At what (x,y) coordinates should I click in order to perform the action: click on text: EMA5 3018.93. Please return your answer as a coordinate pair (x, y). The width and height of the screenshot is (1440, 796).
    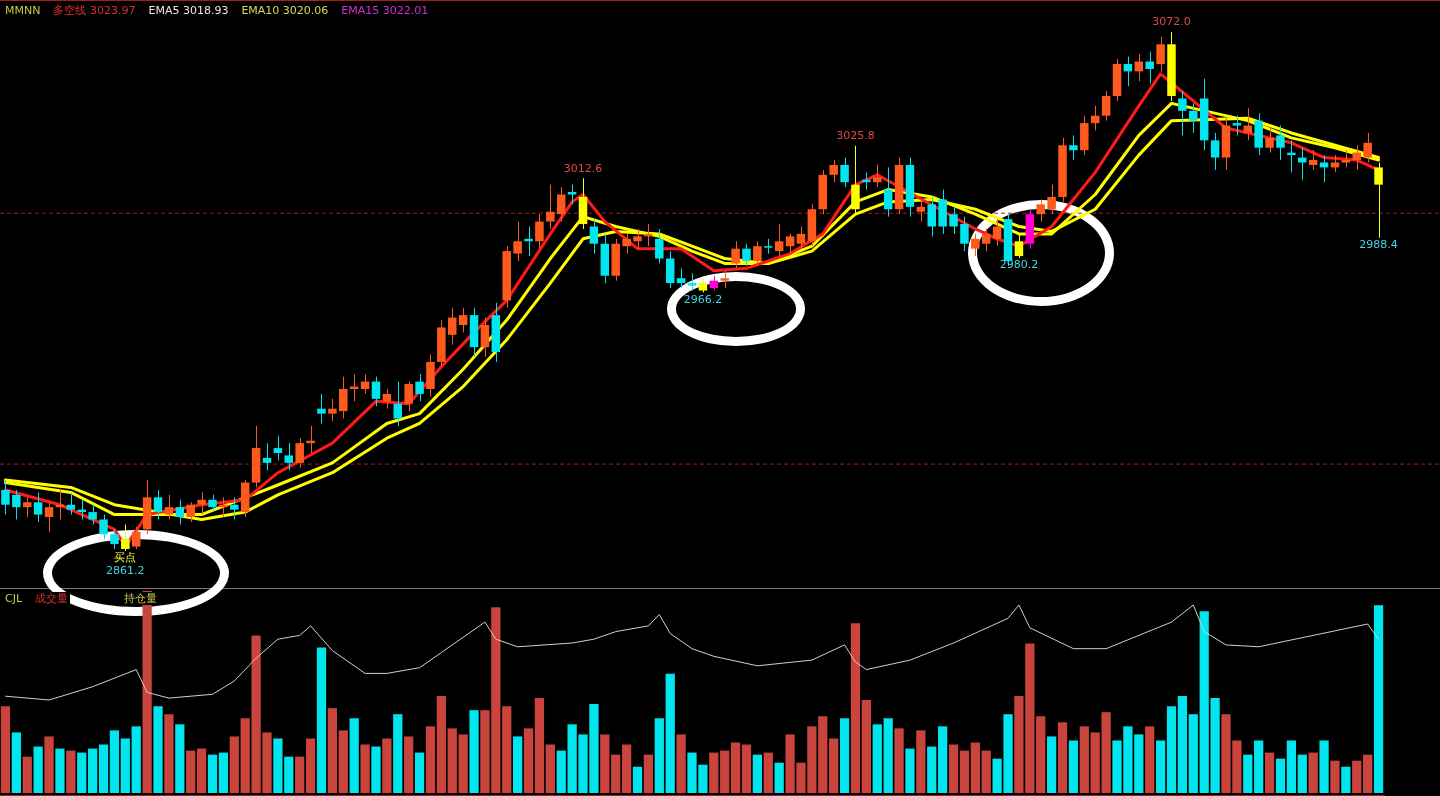
    Looking at the image, I should click on (188, 10).